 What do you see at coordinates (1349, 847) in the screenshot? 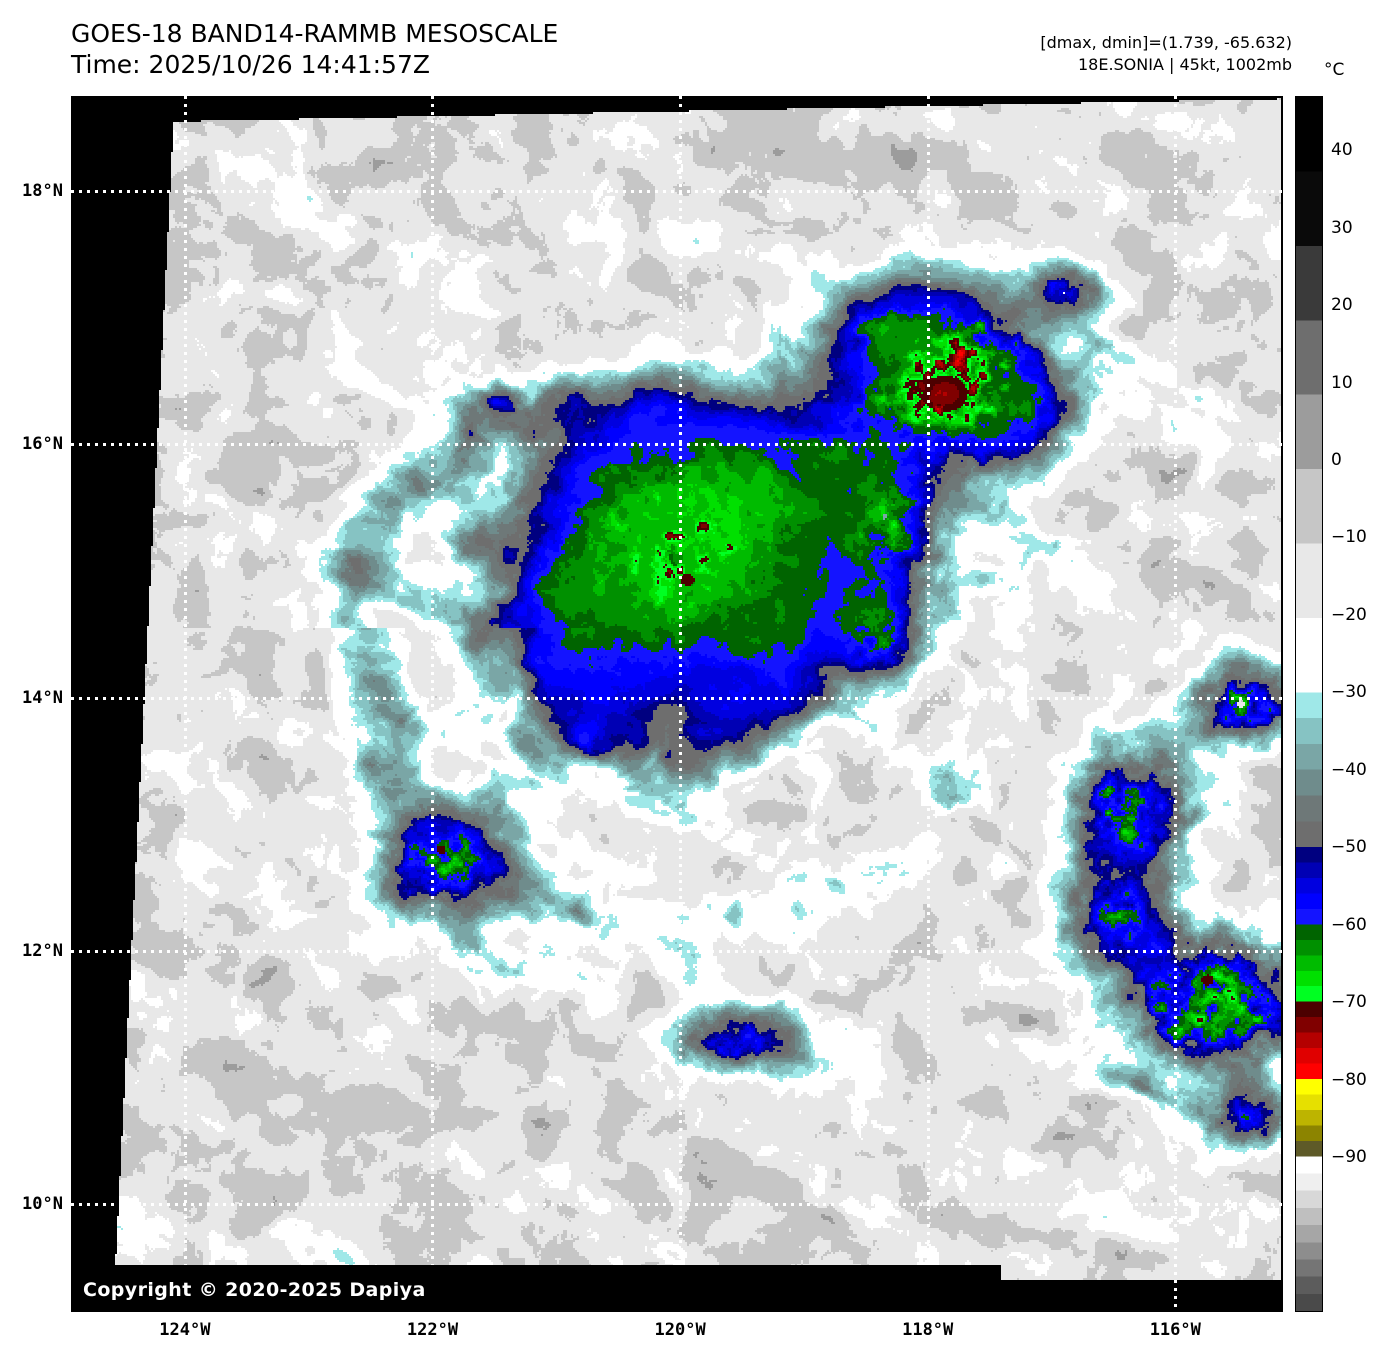
I see `colorbar-tick-9: −50` at bounding box center [1349, 847].